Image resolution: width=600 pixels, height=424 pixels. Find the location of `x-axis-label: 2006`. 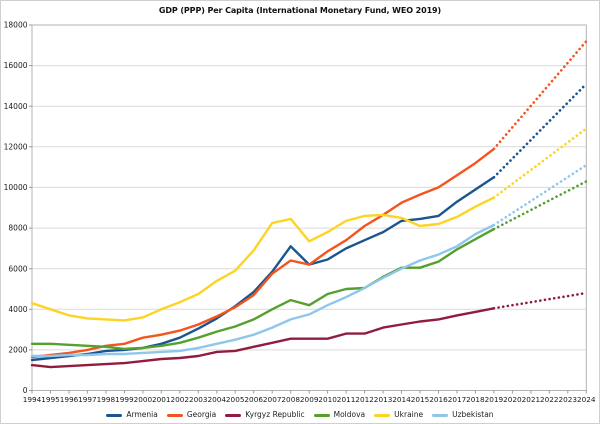

x-axis-label: 2006 is located at coordinates (253, 399).